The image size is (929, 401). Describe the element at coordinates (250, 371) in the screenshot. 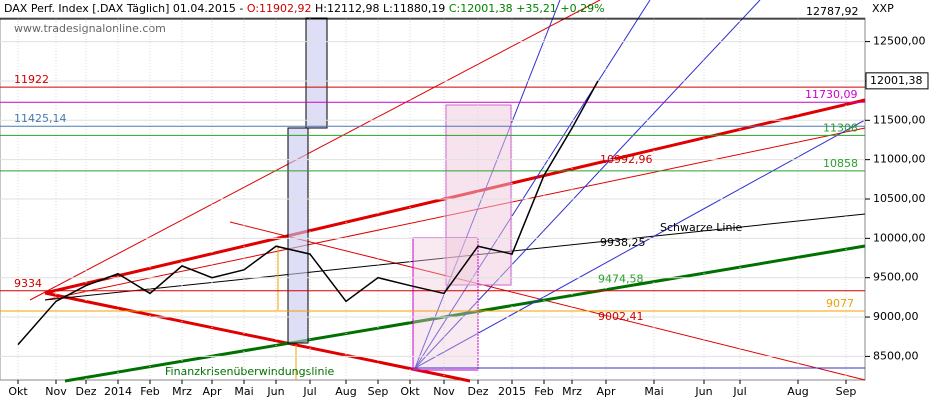

I see `annotation: Finanzkrisenüberwindungslinie` at that location.